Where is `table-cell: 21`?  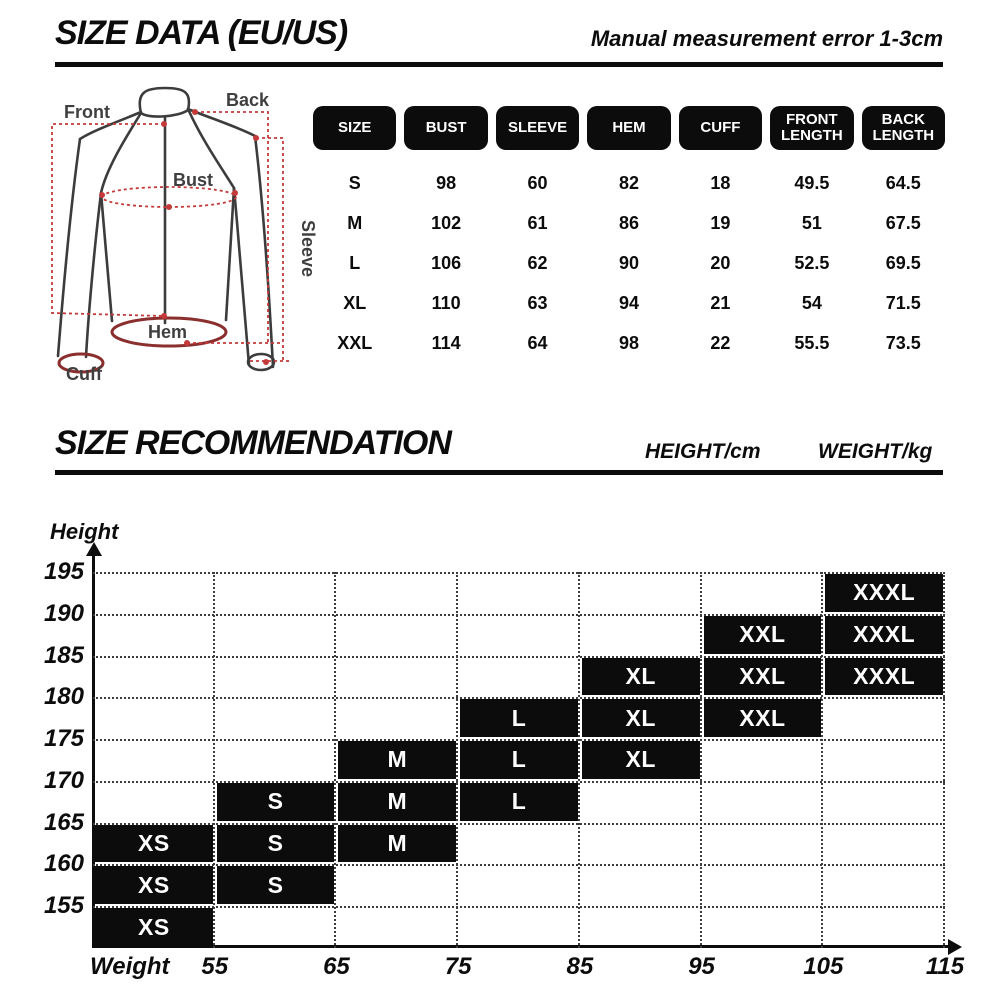 table-cell: 21 is located at coordinates (720, 302).